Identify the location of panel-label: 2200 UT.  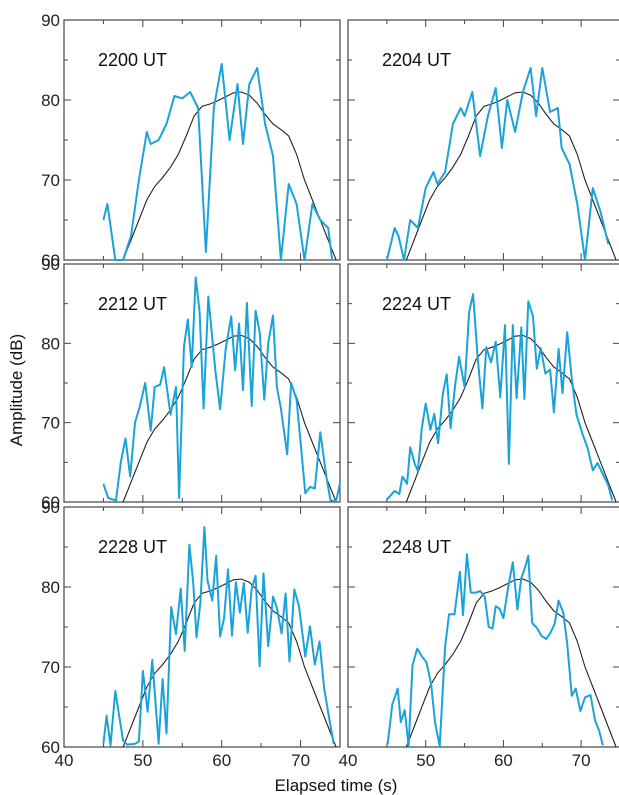
(132, 60).